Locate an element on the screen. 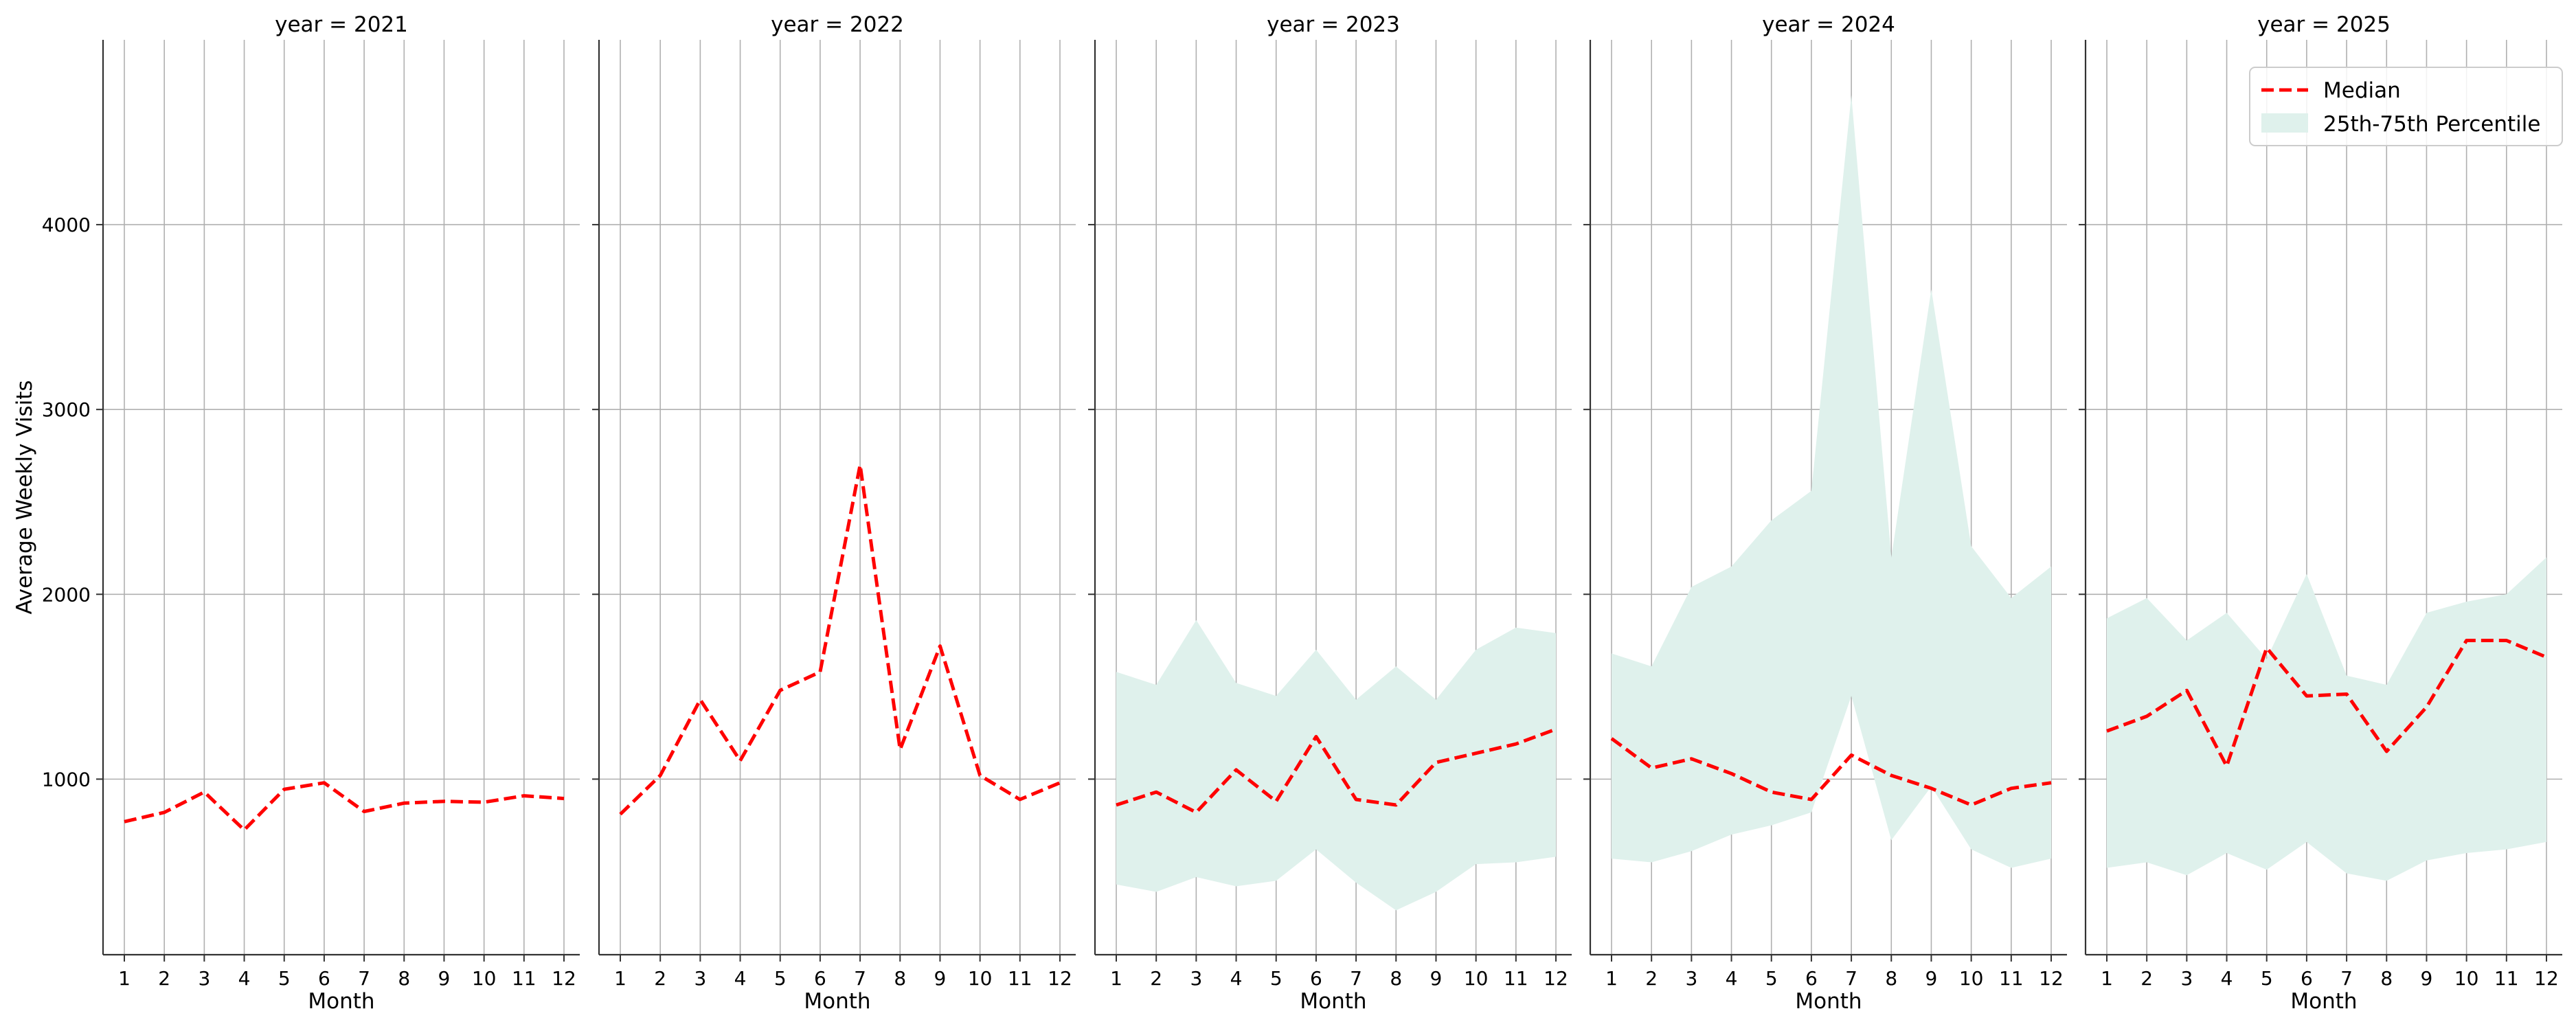  panel-title: year = 2025 is located at coordinates (2324, 24).